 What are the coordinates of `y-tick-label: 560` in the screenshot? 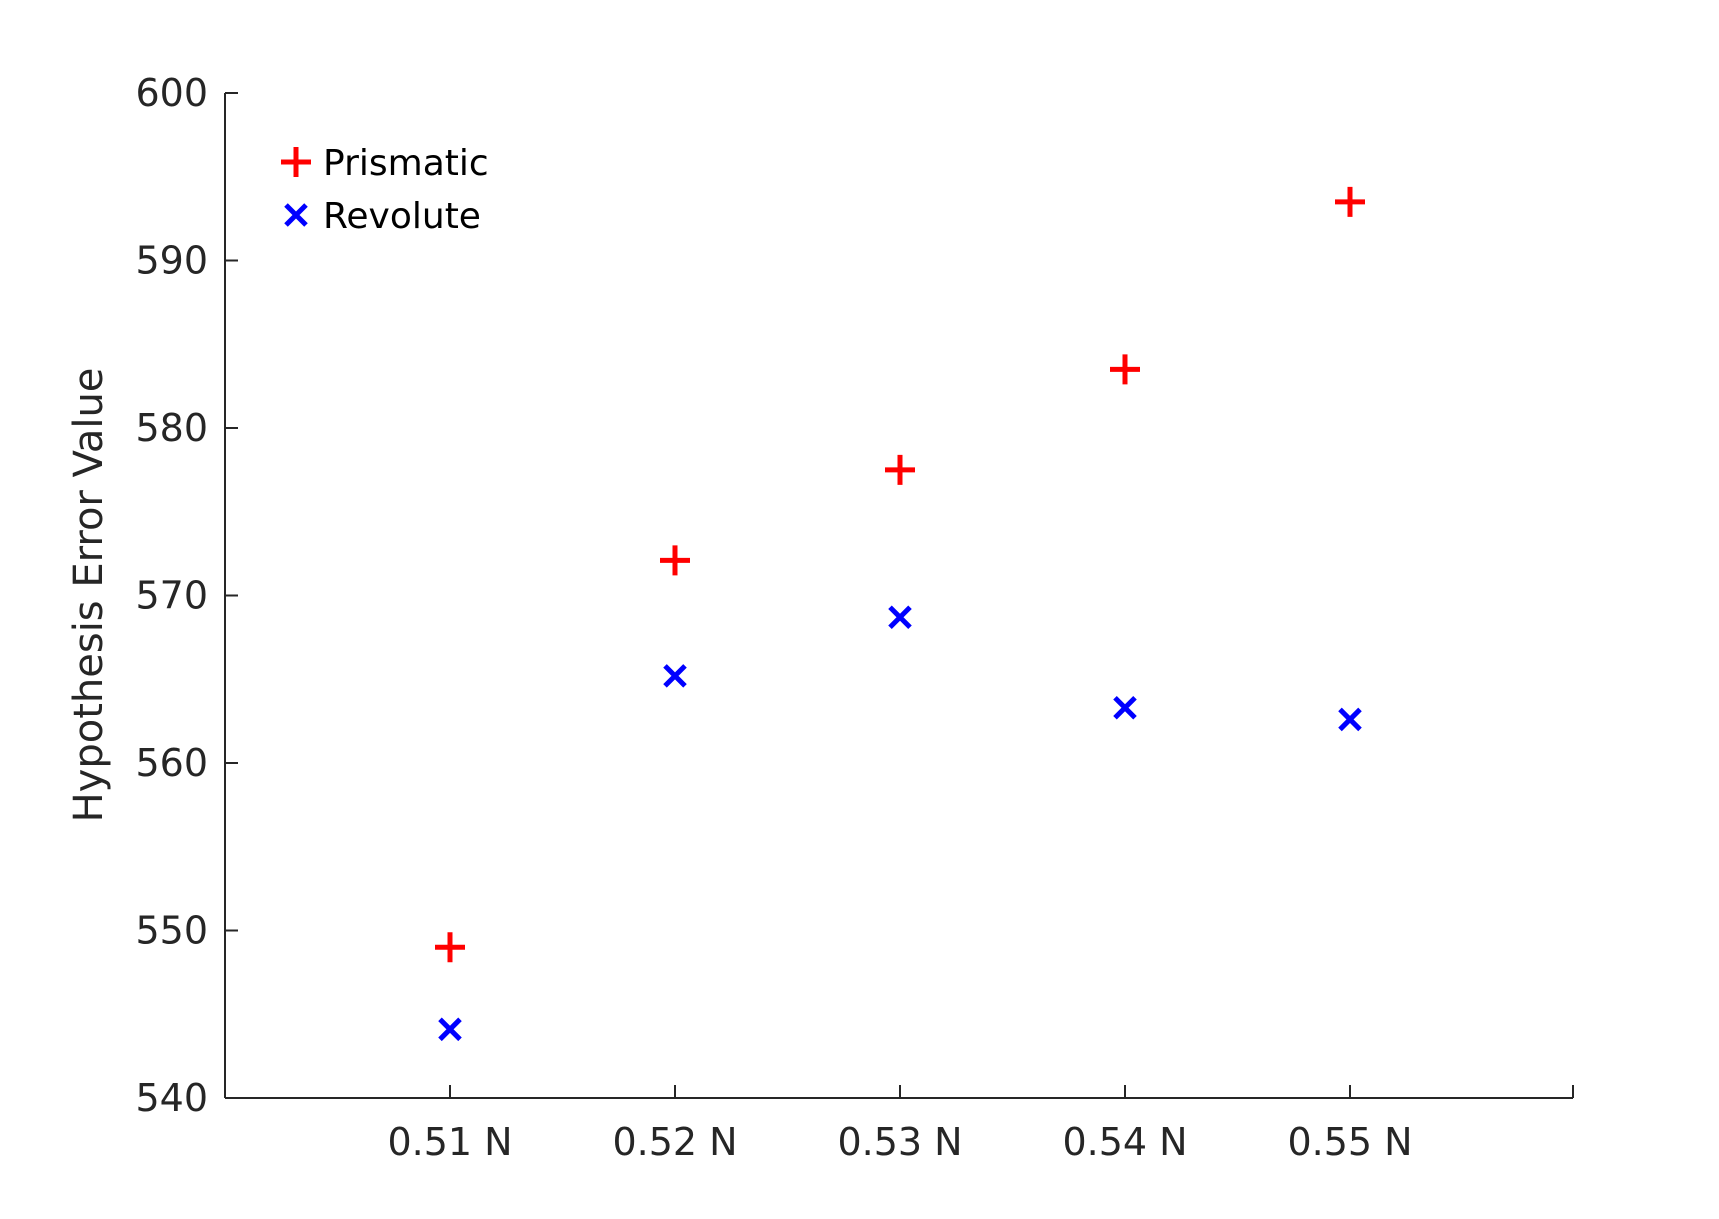 It's located at (171, 763).